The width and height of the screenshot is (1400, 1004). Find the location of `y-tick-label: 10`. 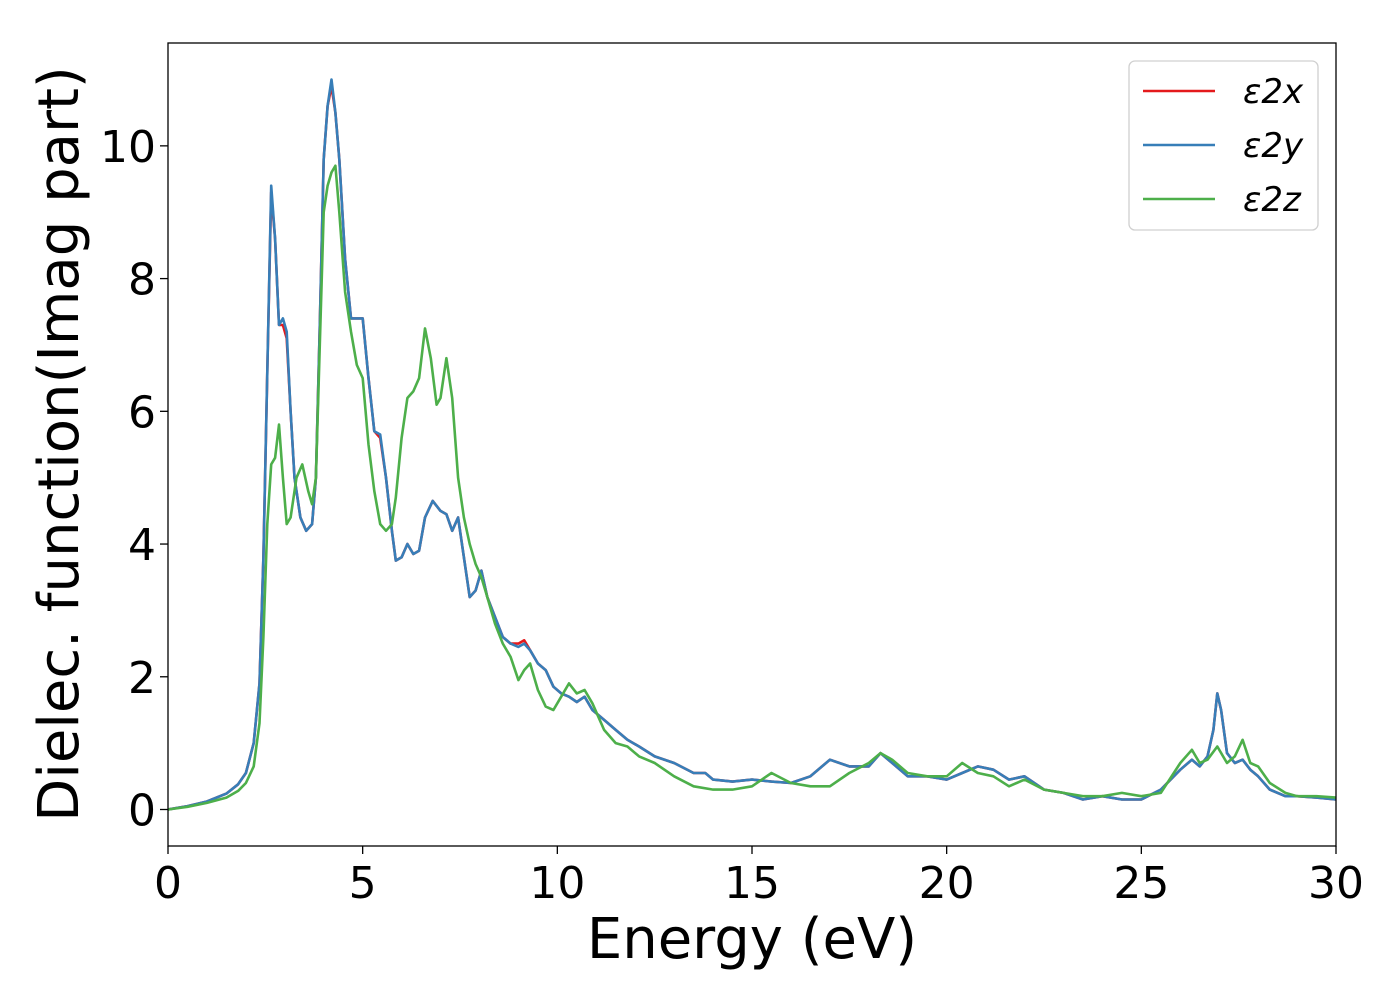

y-tick-label: 10 is located at coordinates (128, 147).